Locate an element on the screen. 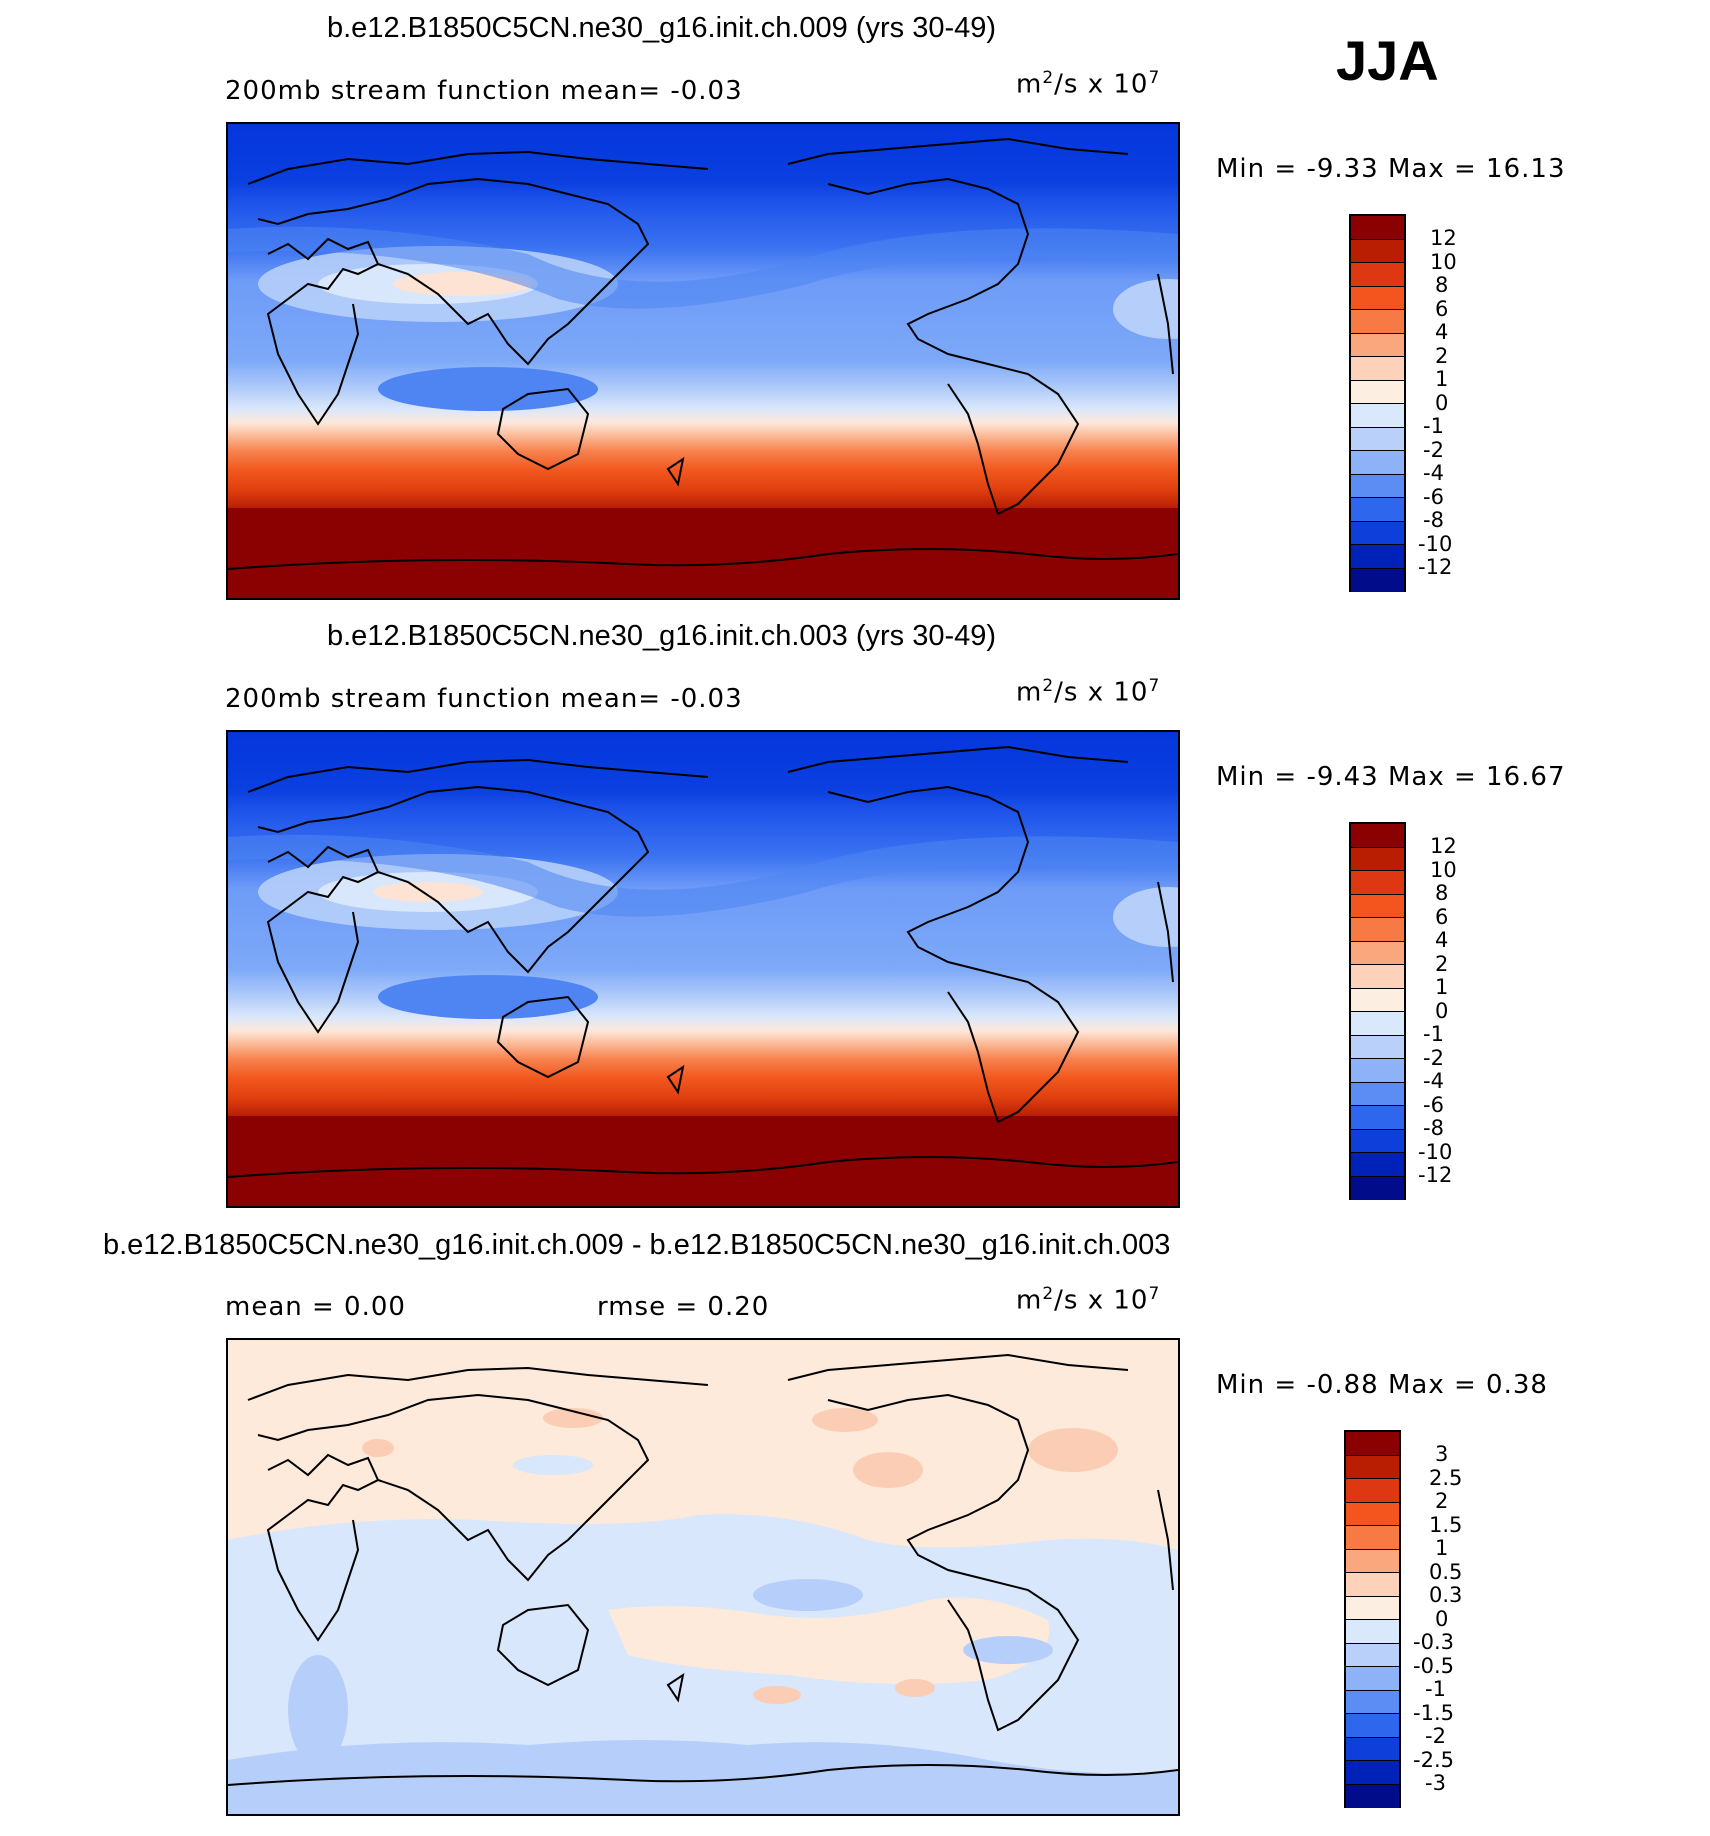  panel2-colorbar is located at coordinates (1377, 1011).